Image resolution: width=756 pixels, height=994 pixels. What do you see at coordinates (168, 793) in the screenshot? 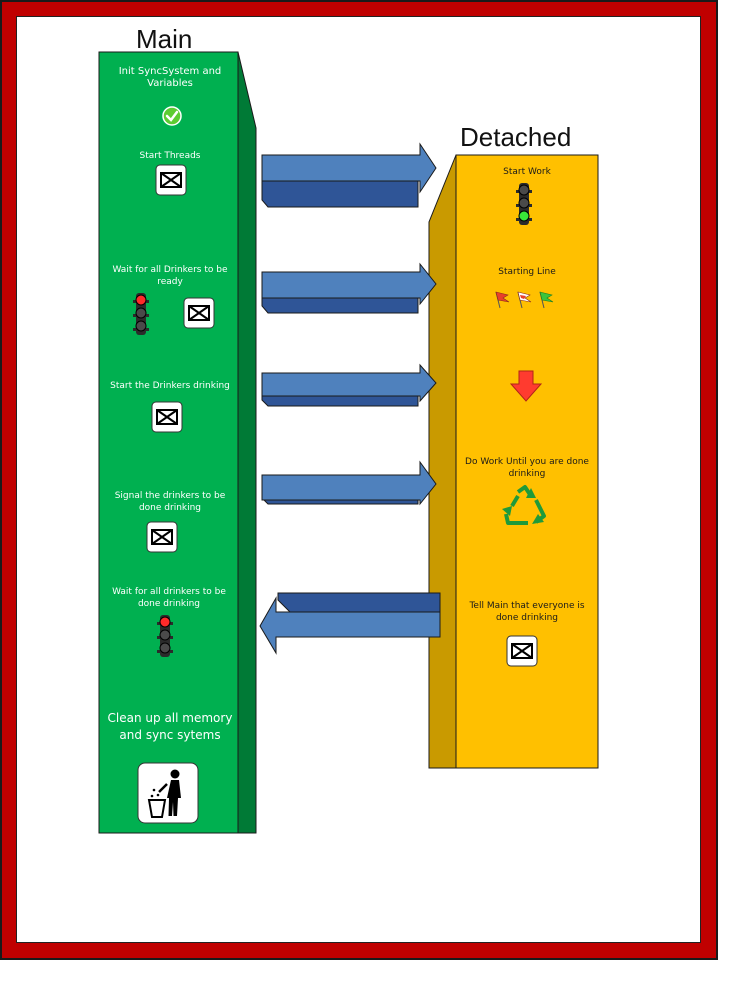
I see `trash-icon` at bounding box center [168, 793].